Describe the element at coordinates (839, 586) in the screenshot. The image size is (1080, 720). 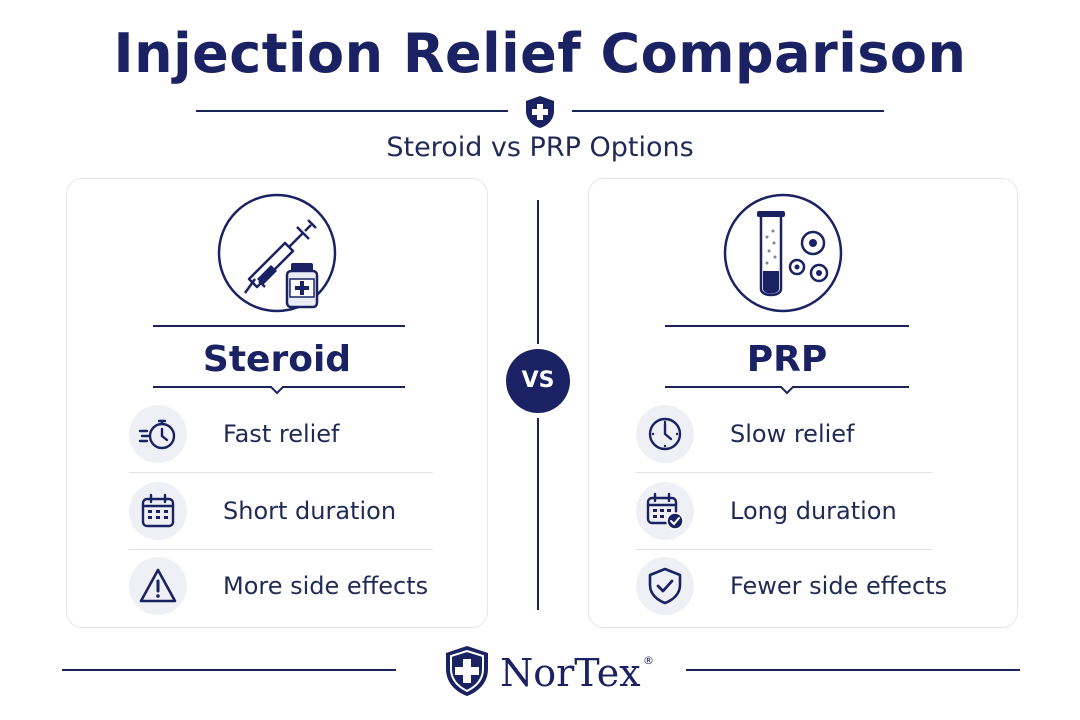
I see `list-item-label: Fewer side effects` at that location.